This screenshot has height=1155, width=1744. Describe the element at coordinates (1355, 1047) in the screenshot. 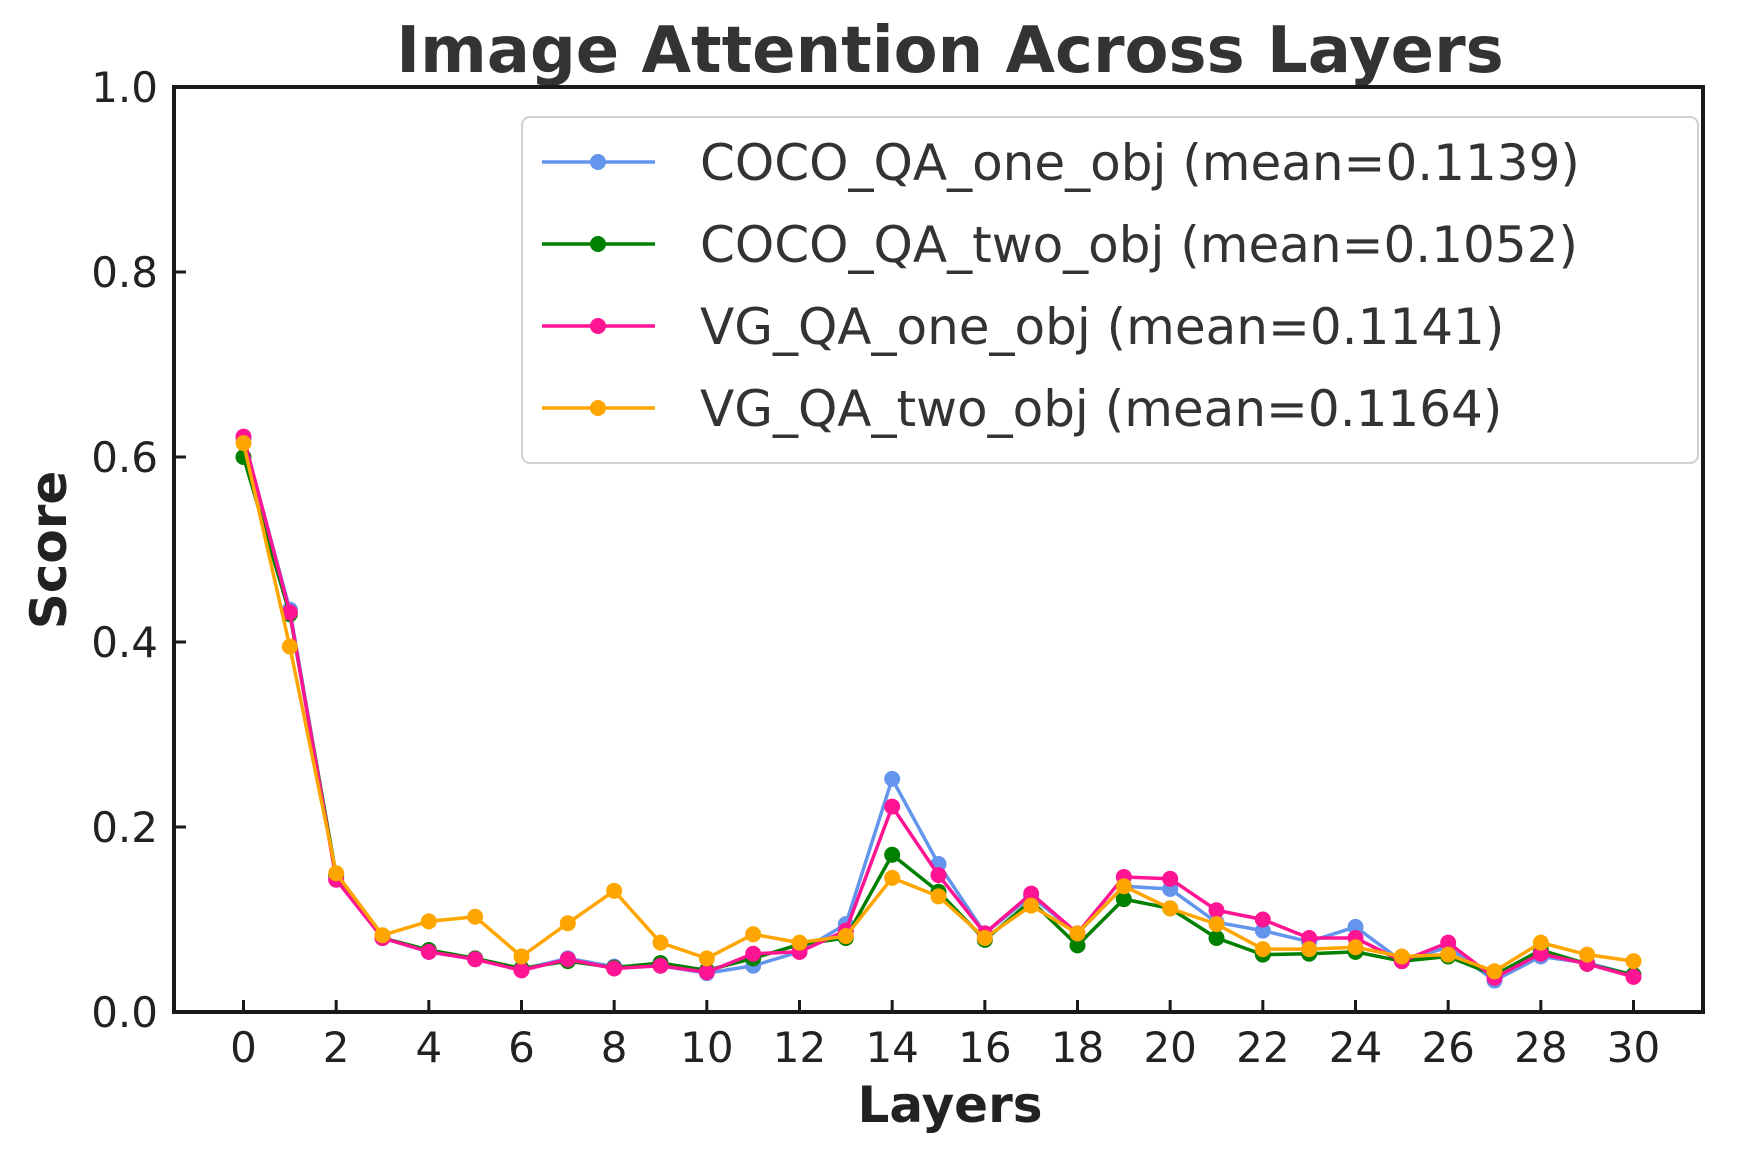

I see `x-tick-label: 24` at that location.